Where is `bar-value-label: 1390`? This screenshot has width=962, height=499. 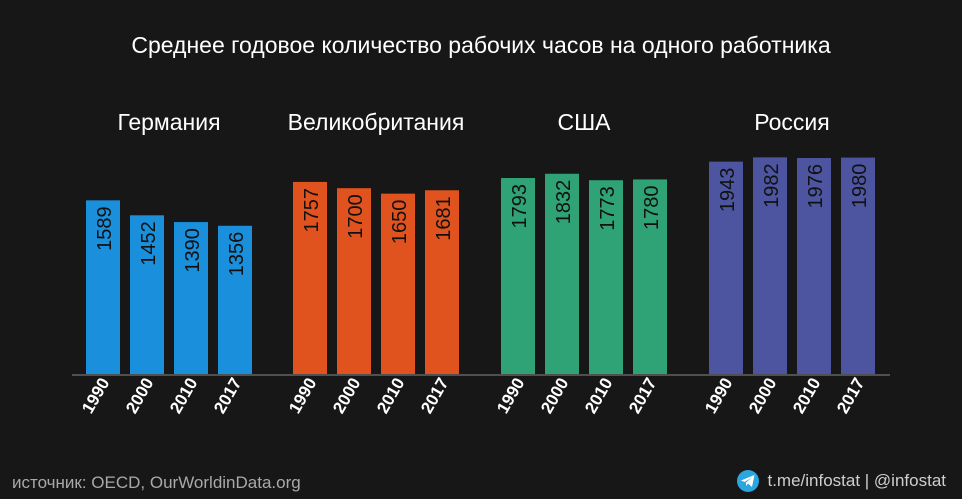
bar-value-label: 1390 is located at coordinates (193, 250).